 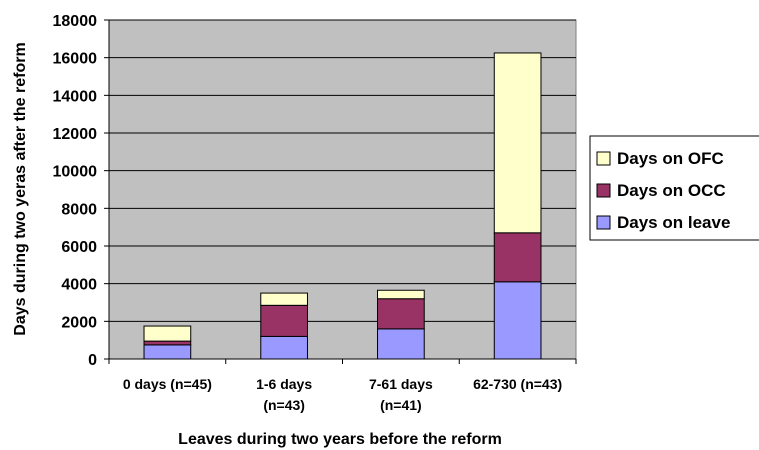 What do you see at coordinates (401, 405) in the screenshot?
I see `x-category-label: (n=41)` at bounding box center [401, 405].